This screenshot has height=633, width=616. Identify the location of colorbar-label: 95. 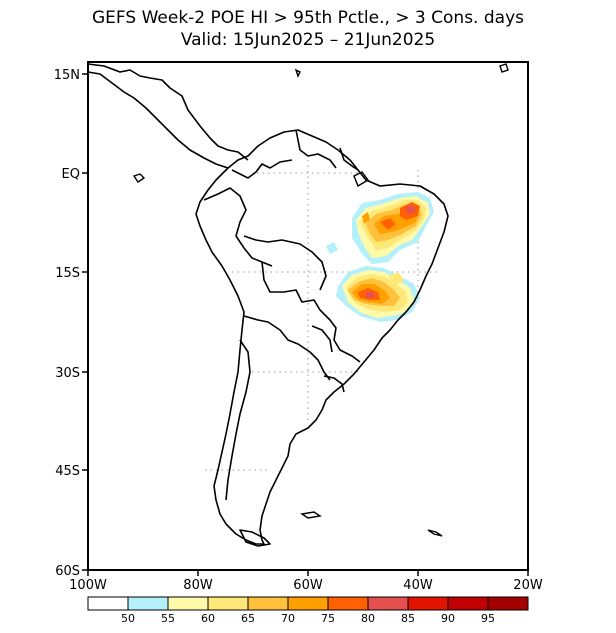
(488, 618).